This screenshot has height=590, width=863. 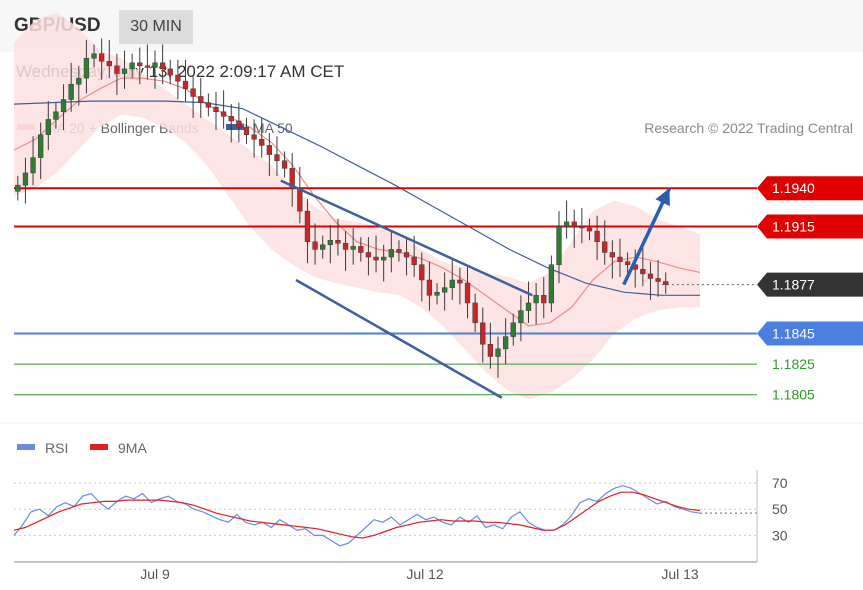 What do you see at coordinates (56, 448) in the screenshot?
I see `legend-label-rsi: RSI` at bounding box center [56, 448].